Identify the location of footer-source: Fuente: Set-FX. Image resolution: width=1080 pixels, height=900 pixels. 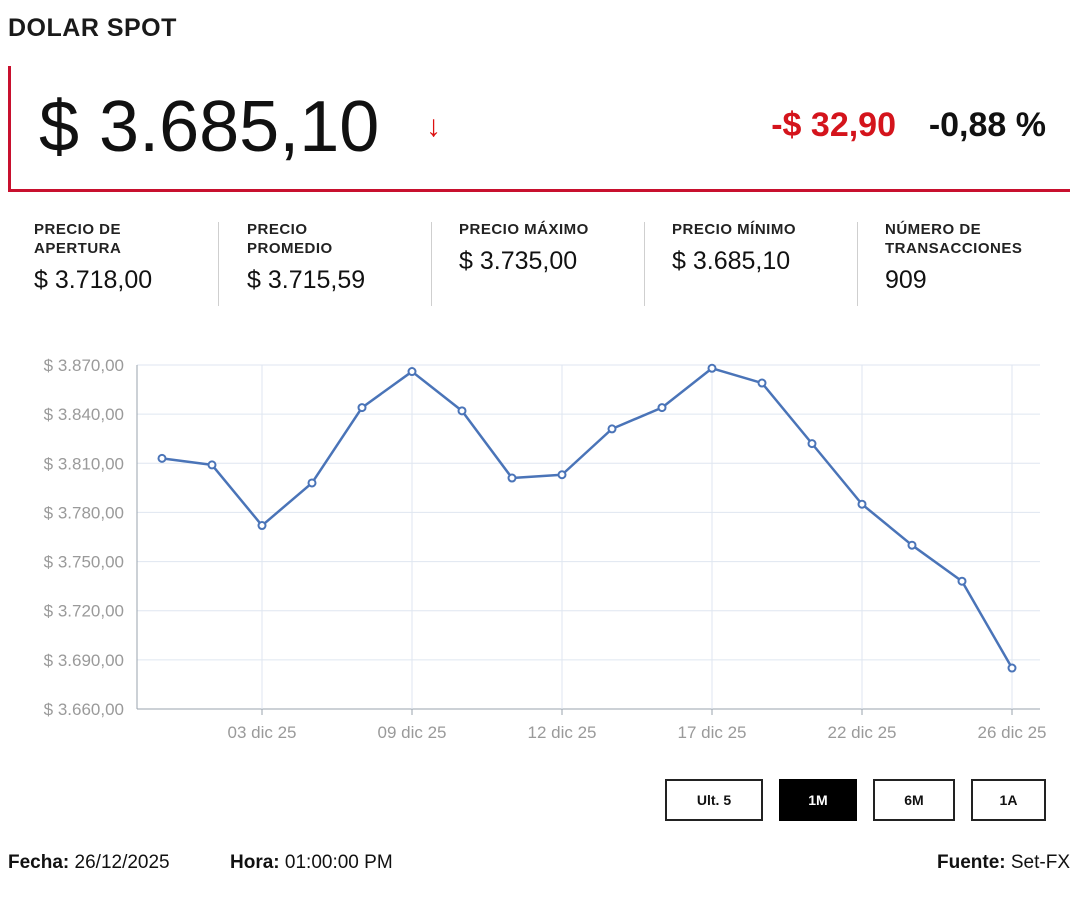
(1003, 863).